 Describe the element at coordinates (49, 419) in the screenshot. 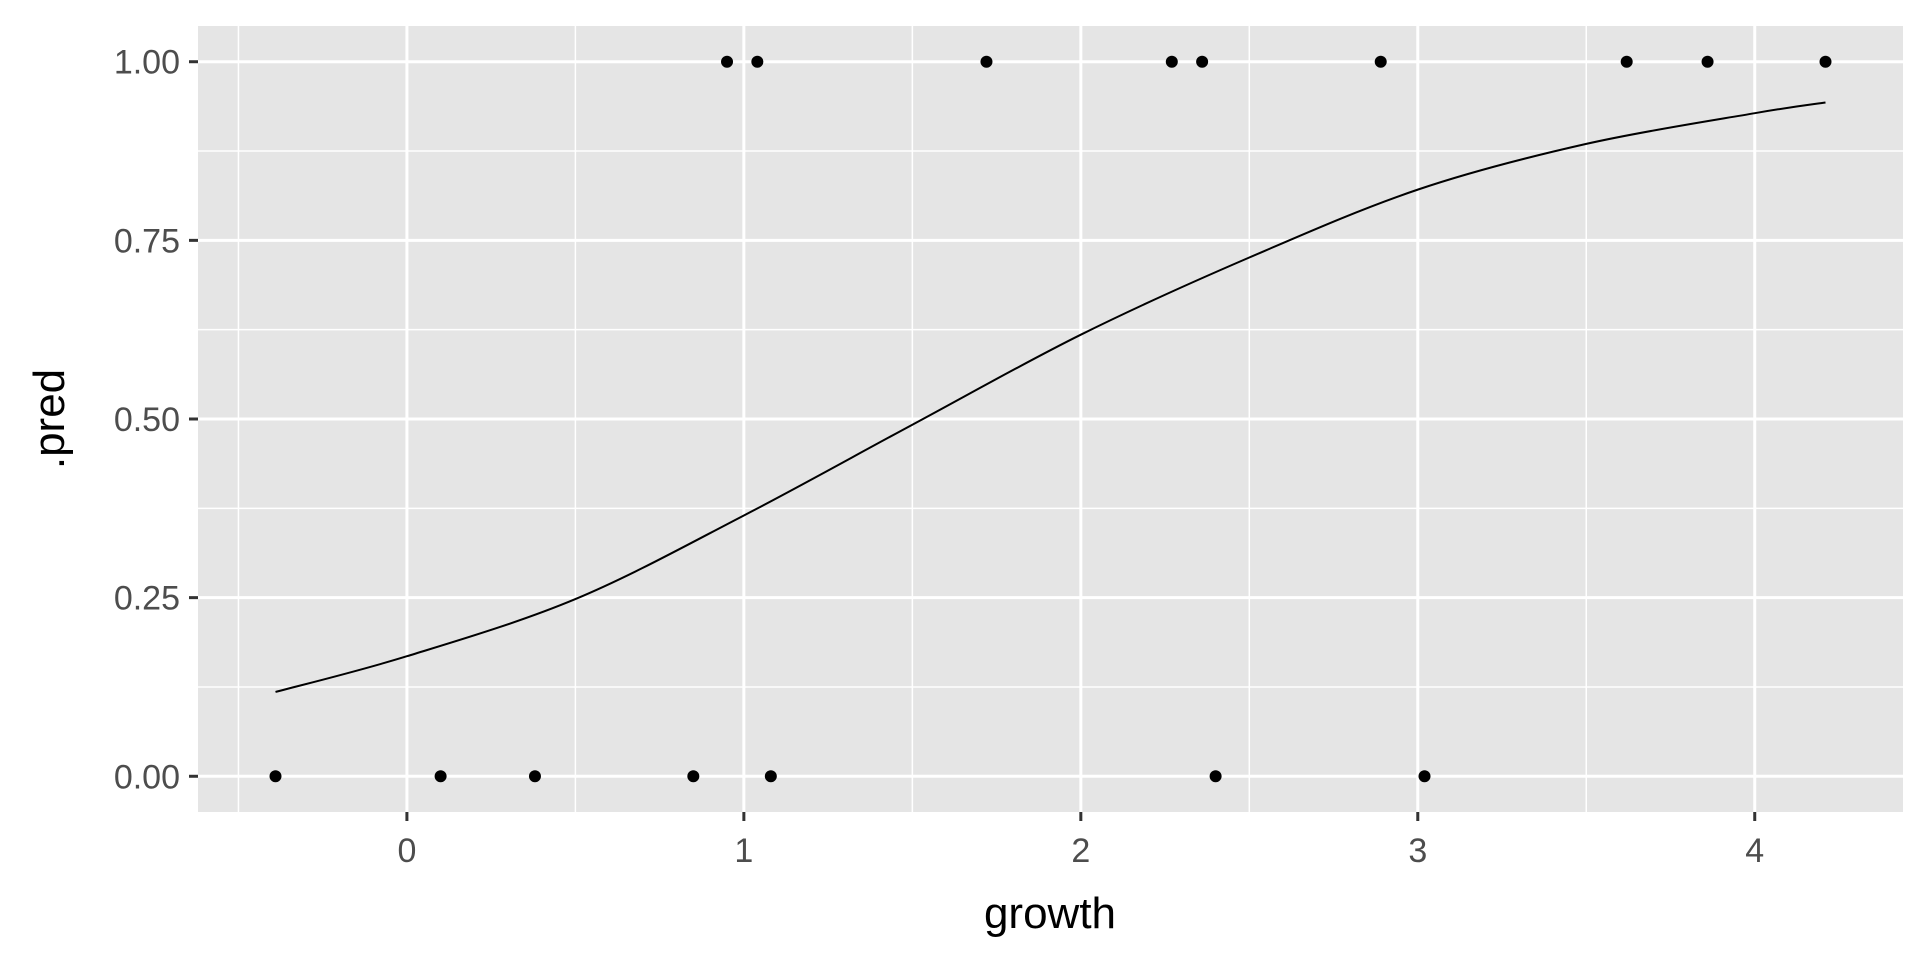

I see `y-axis-title: .pred` at that location.